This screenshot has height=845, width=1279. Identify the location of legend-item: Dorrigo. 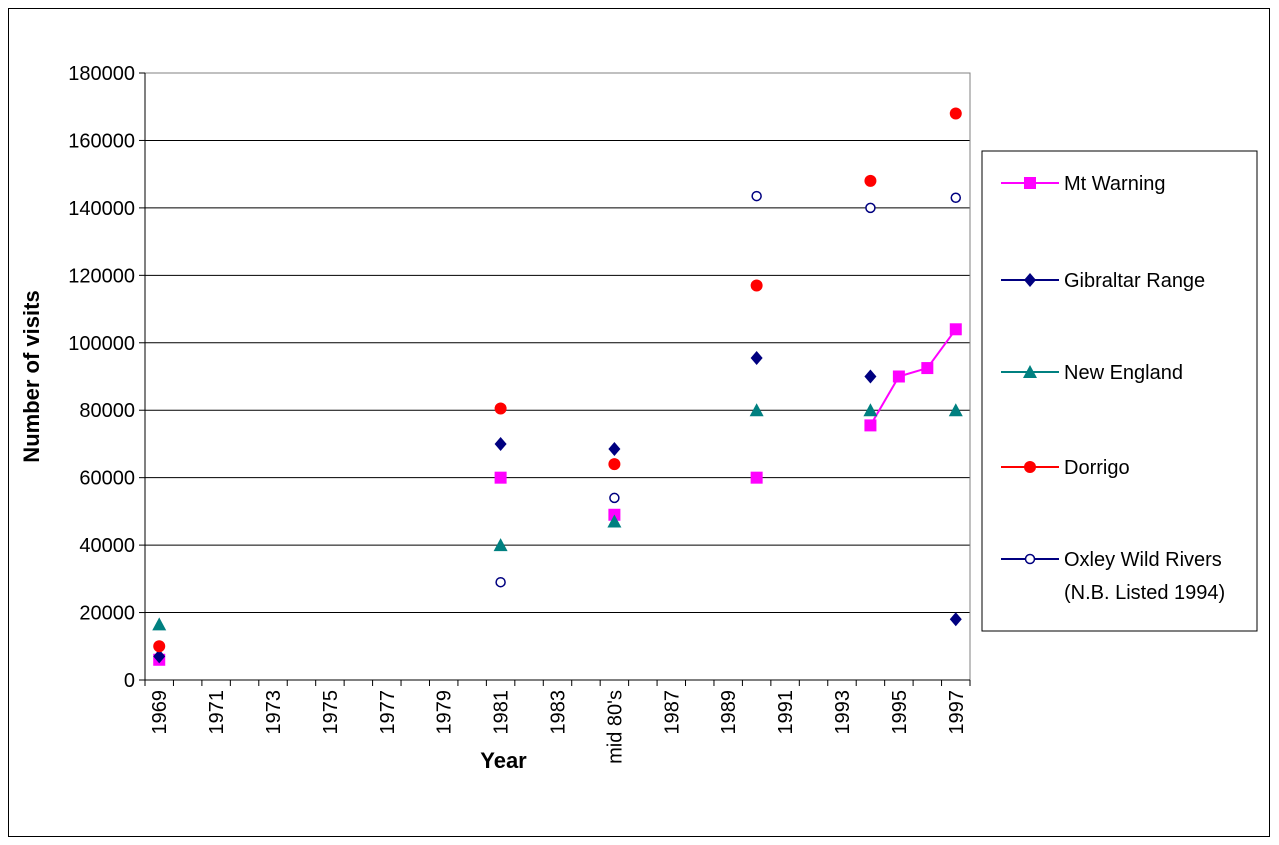
(1065, 468).